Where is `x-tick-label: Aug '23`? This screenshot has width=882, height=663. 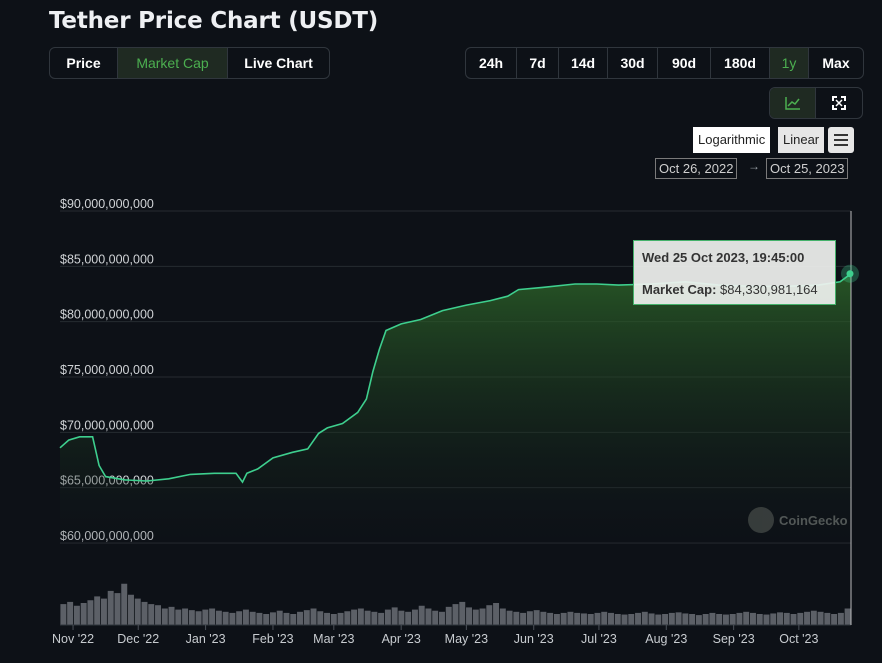 x-tick-label: Aug '23 is located at coordinates (666, 639).